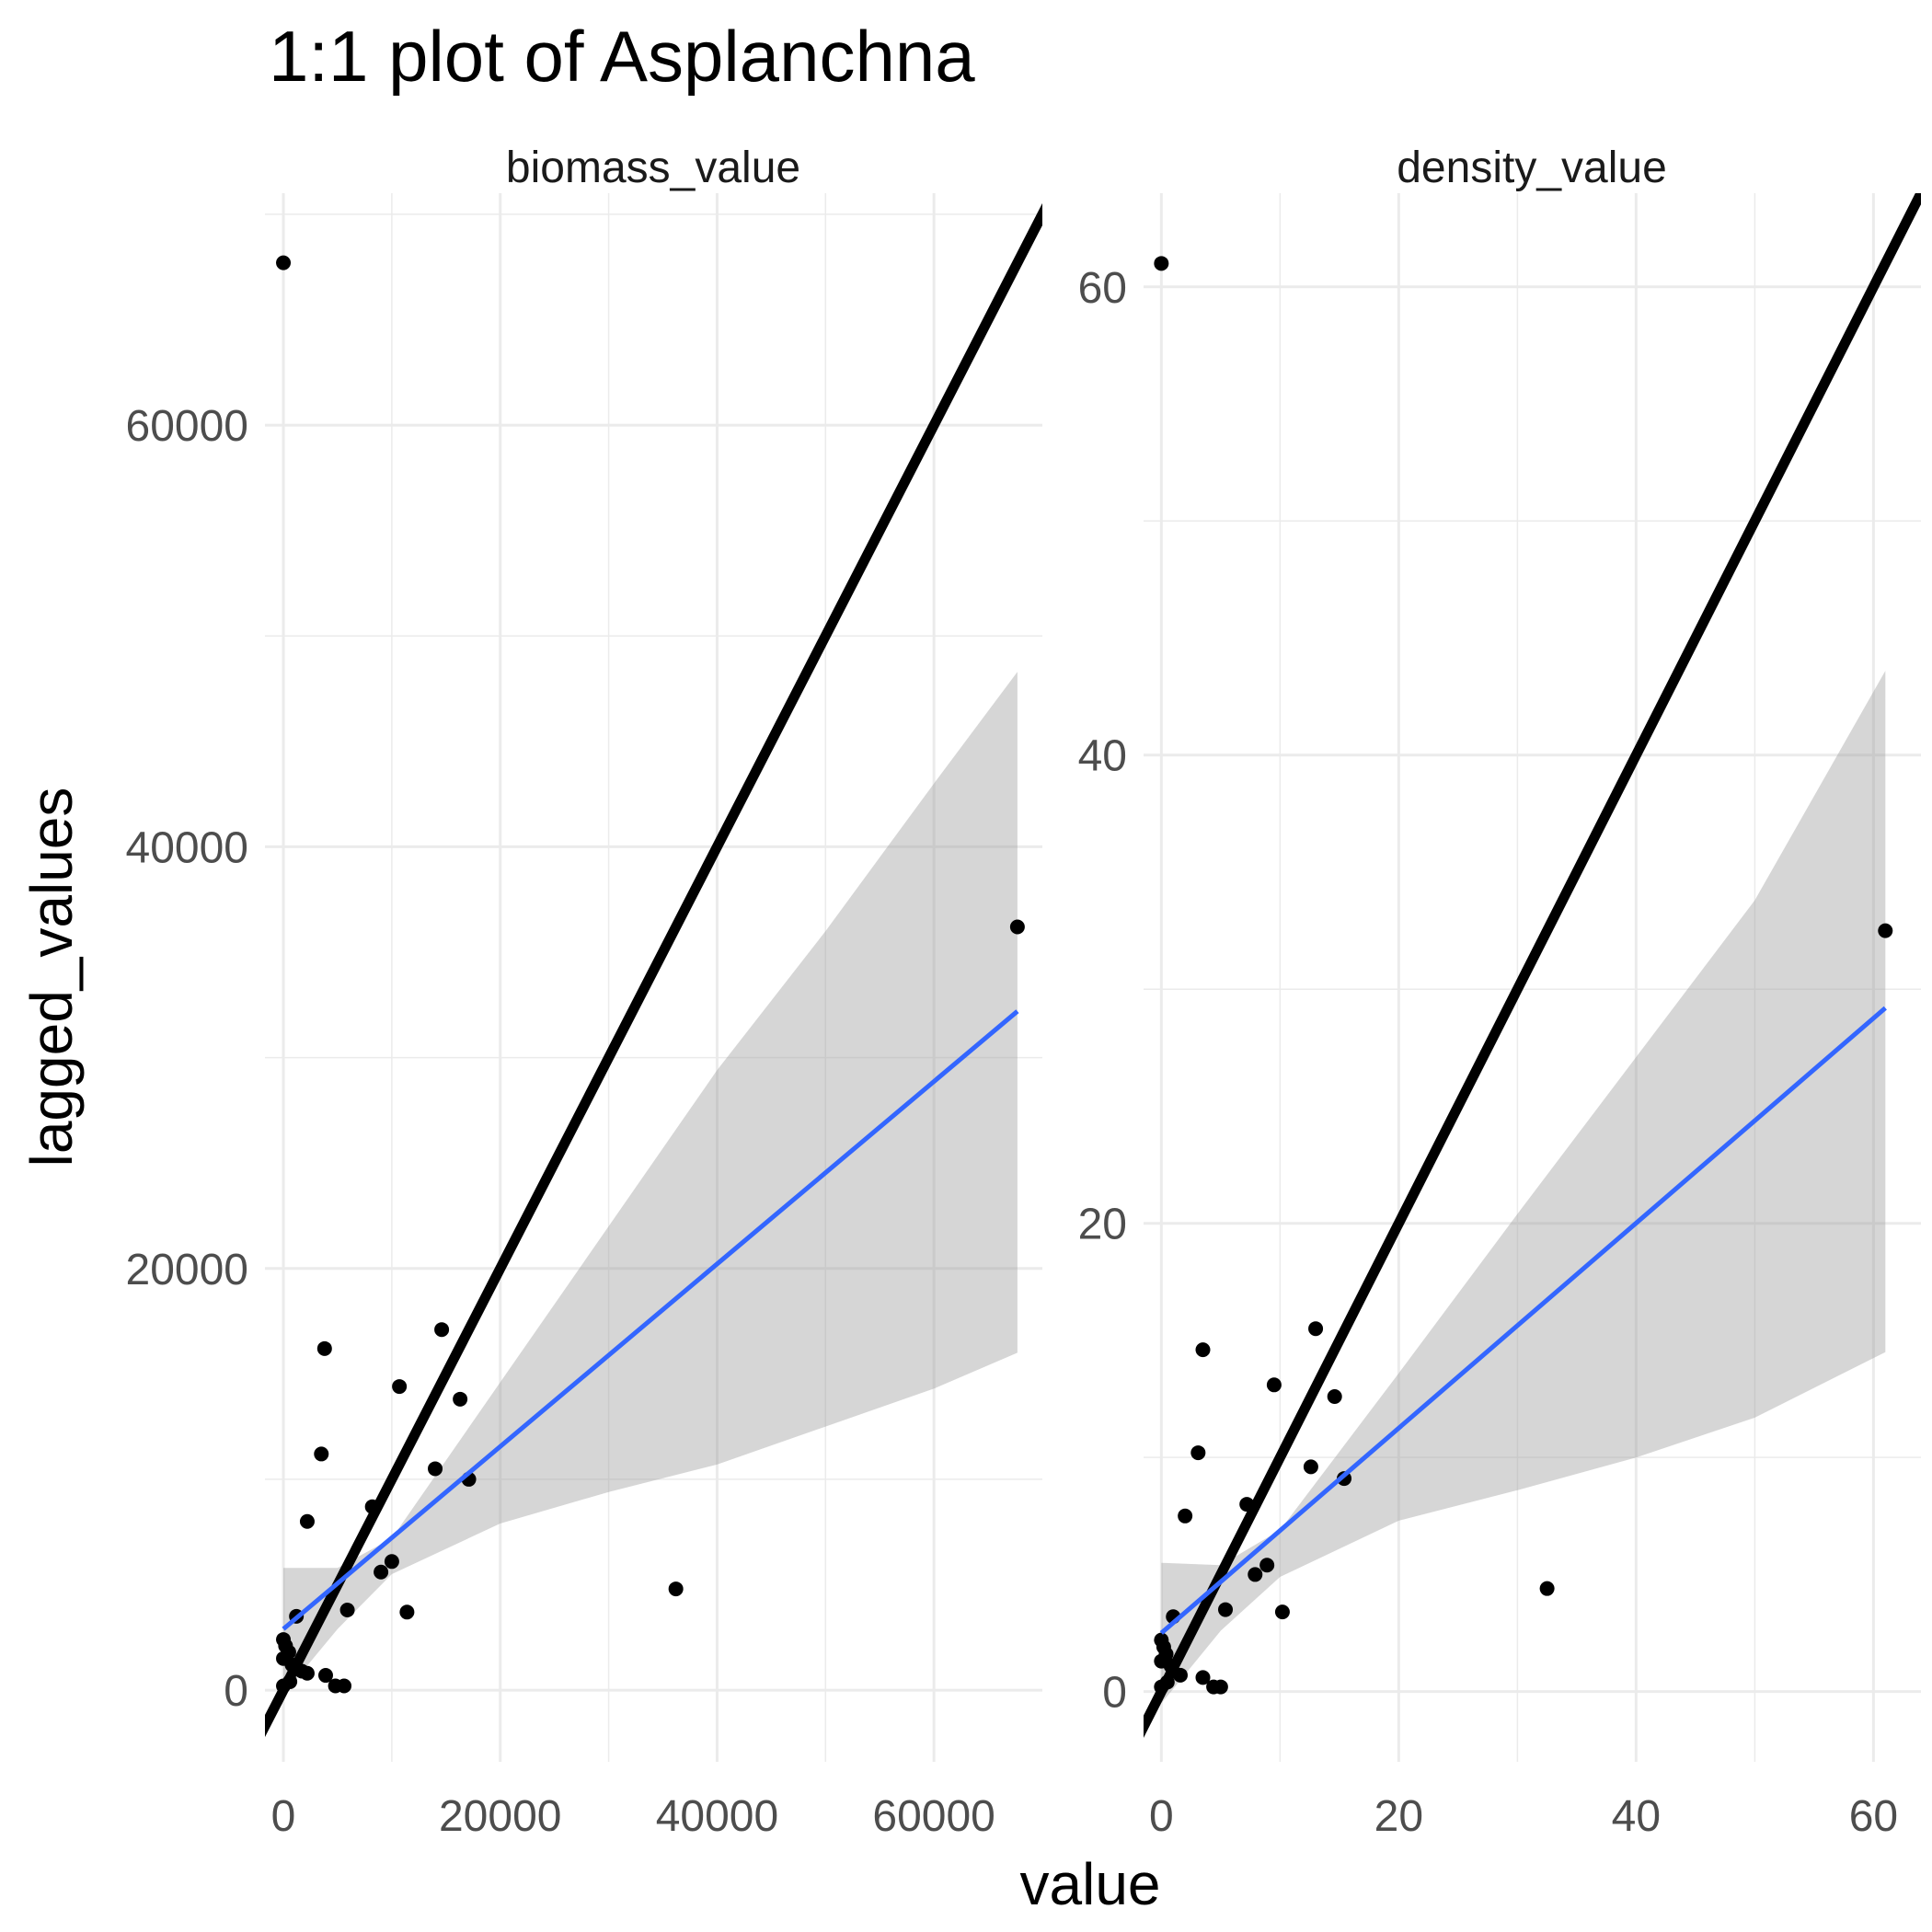 This screenshot has height=1932, width=1932. I want to click on x-tick-label: 20, so click(1398, 1816).